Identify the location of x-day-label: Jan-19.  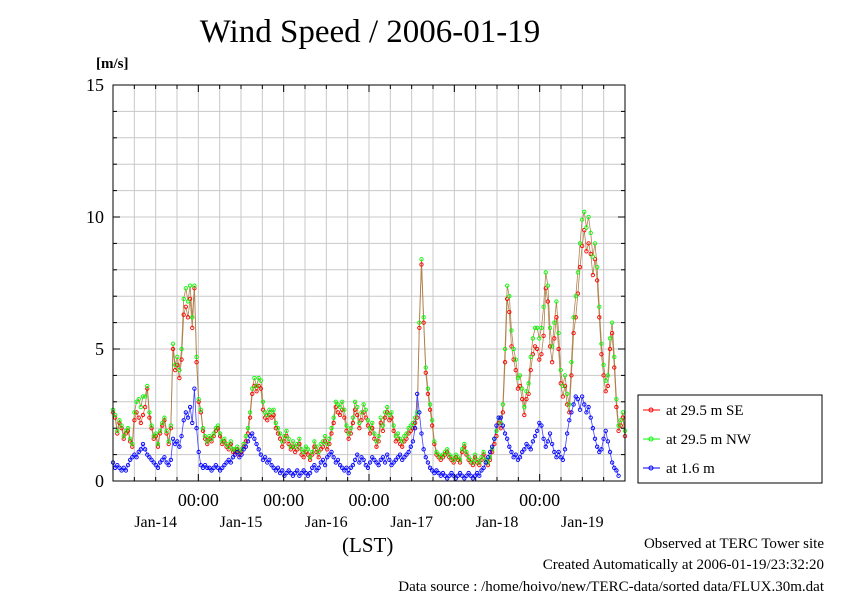
(582, 522).